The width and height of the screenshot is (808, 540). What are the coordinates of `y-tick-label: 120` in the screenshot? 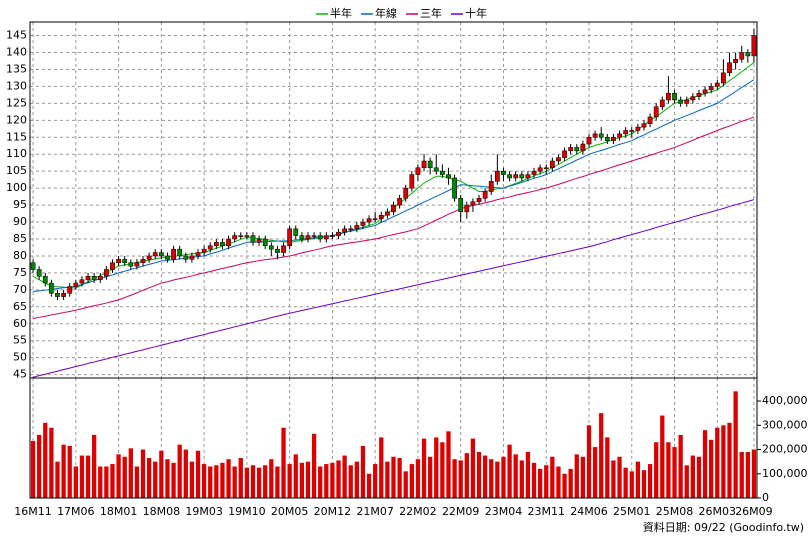 It's located at (16, 119).